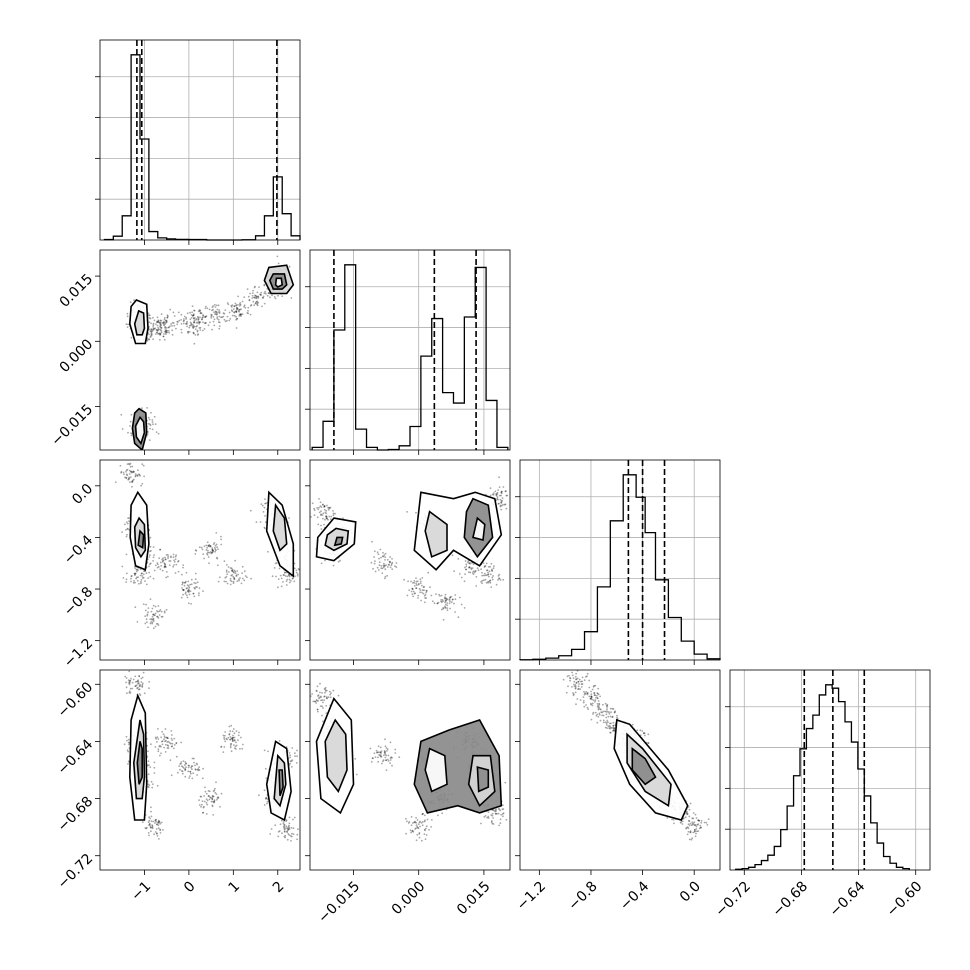 The image size is (970, 970). Describe the element at coordinates (187, 365) in the screenshot. I see `axis-ticks` at that location.